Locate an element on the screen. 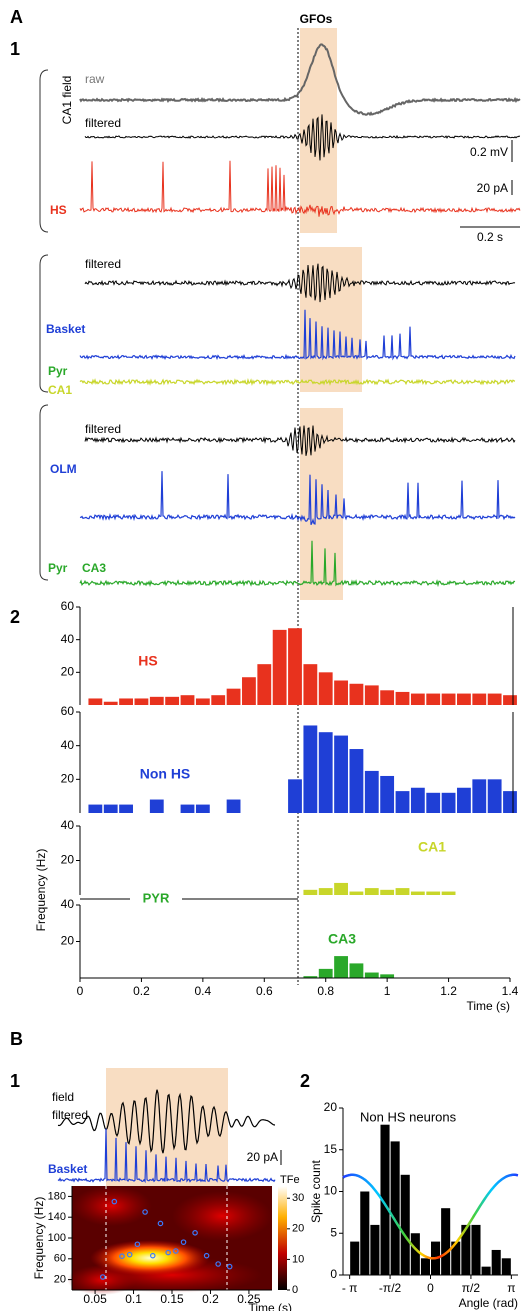  x-tick-label: 0.25 is located at coordinates (249, 1299).